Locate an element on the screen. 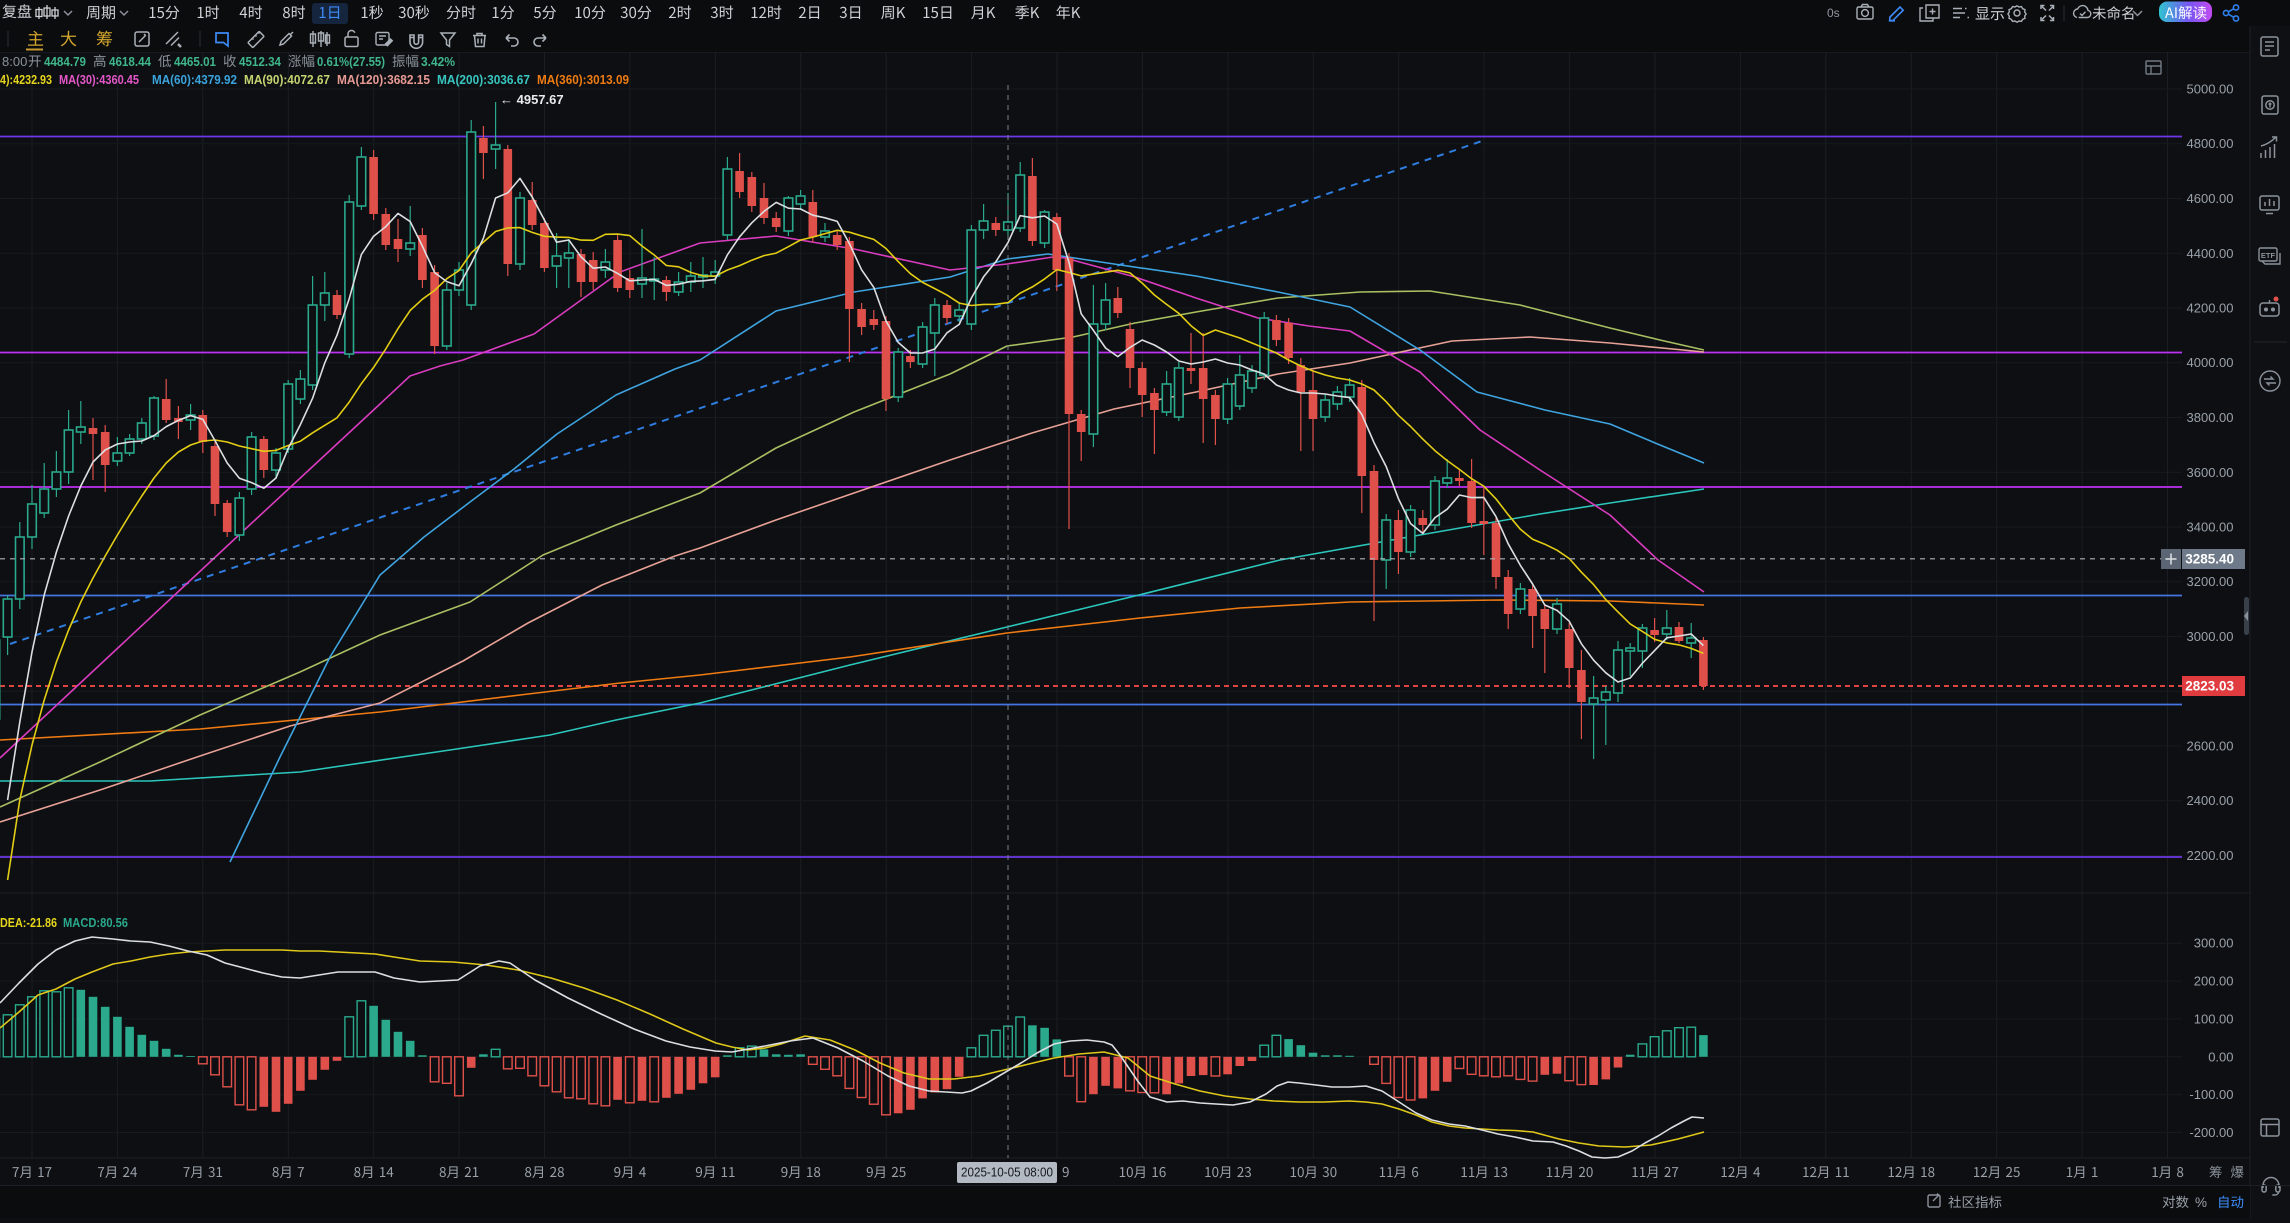 The height and width of the screenshot is (1223, 2290). svg-text: -200.00 is located at coordinates (2211, 1132).